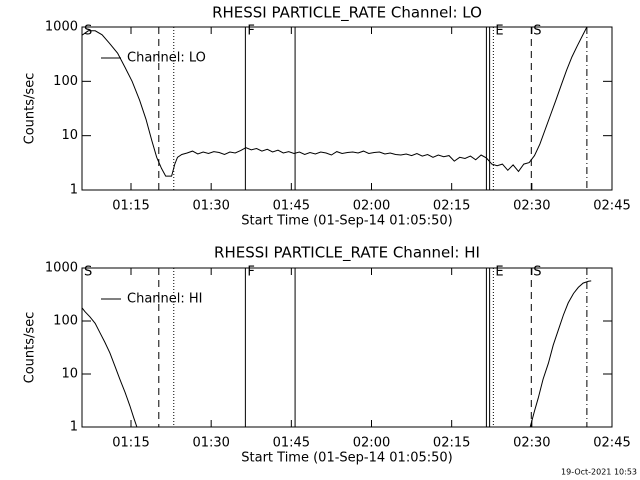 This screenshot has width=640, height=480. I want to click on chart-title: RHESSI PARTICLE_RATE Channel: LO, so click(347, 13).